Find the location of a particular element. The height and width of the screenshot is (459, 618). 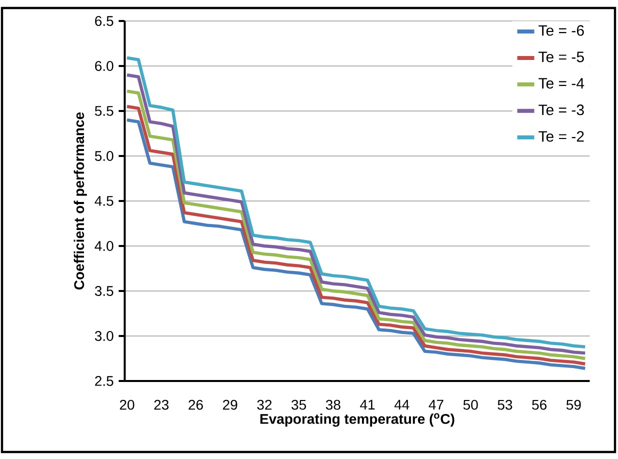

x-tick-label: 44 is located at coordinates (402, 405).